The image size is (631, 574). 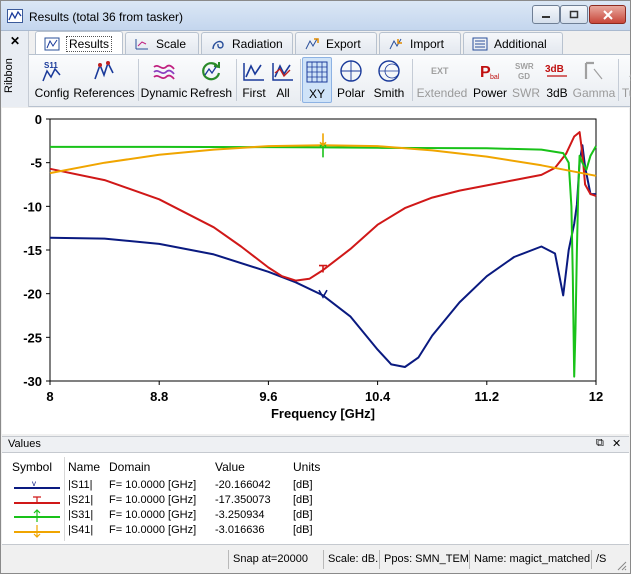 What do you see at coordinates (600, 443) in the screenshot?
I see `pin-icon: ⧉` at bounding box center [600, 443].